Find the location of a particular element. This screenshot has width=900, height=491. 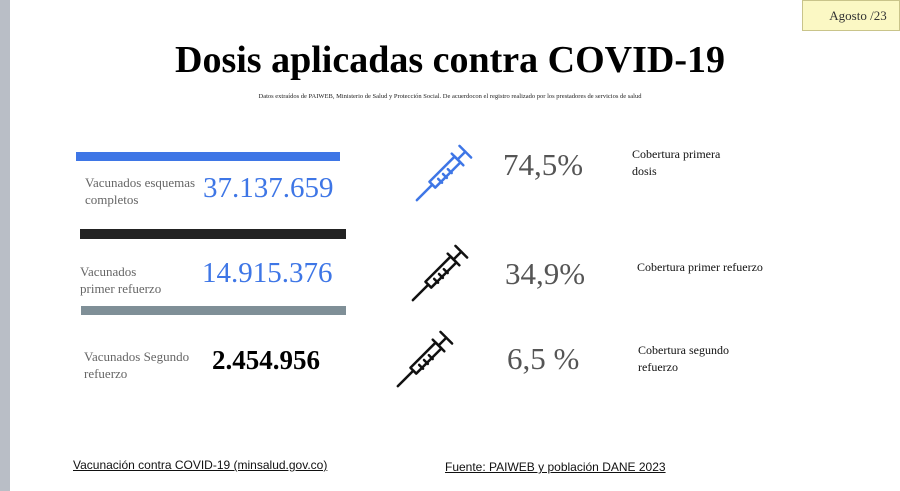

stat-label-completos: Vacunados esquemas completos is located at coordinates (140, 191).